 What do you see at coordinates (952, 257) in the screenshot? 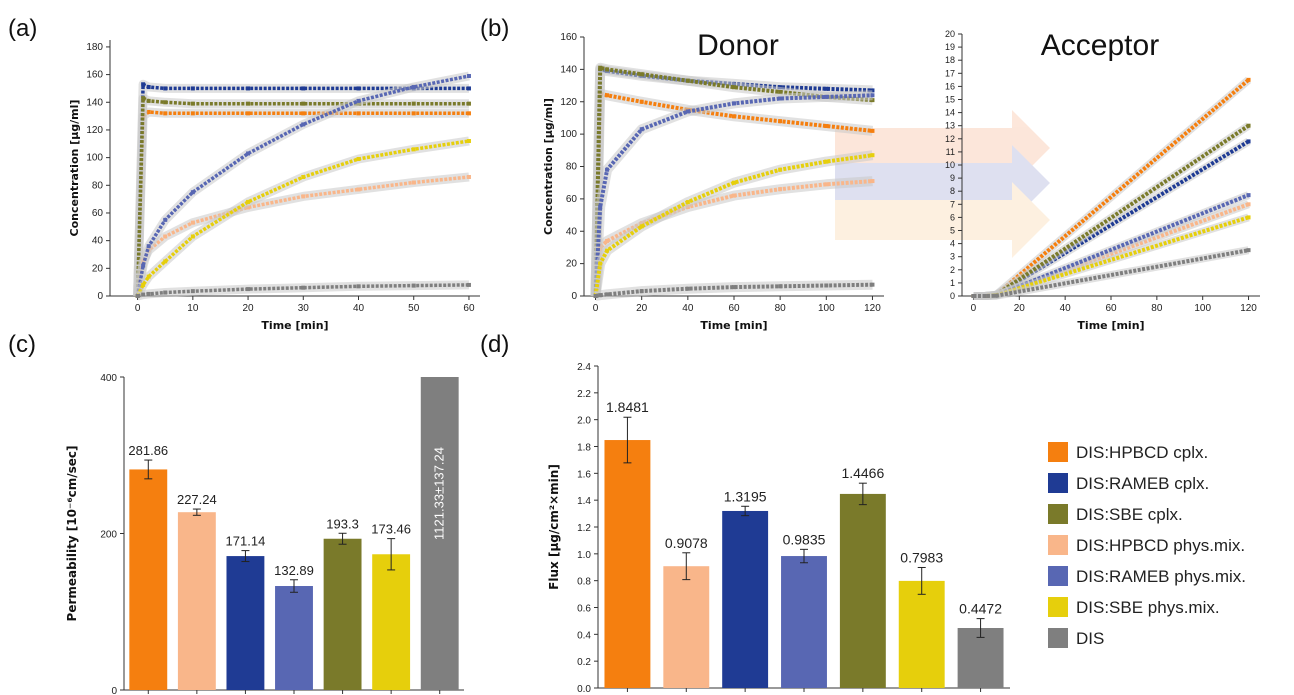
I see `y-tick-label: 3` at bounding box center [952, 257].